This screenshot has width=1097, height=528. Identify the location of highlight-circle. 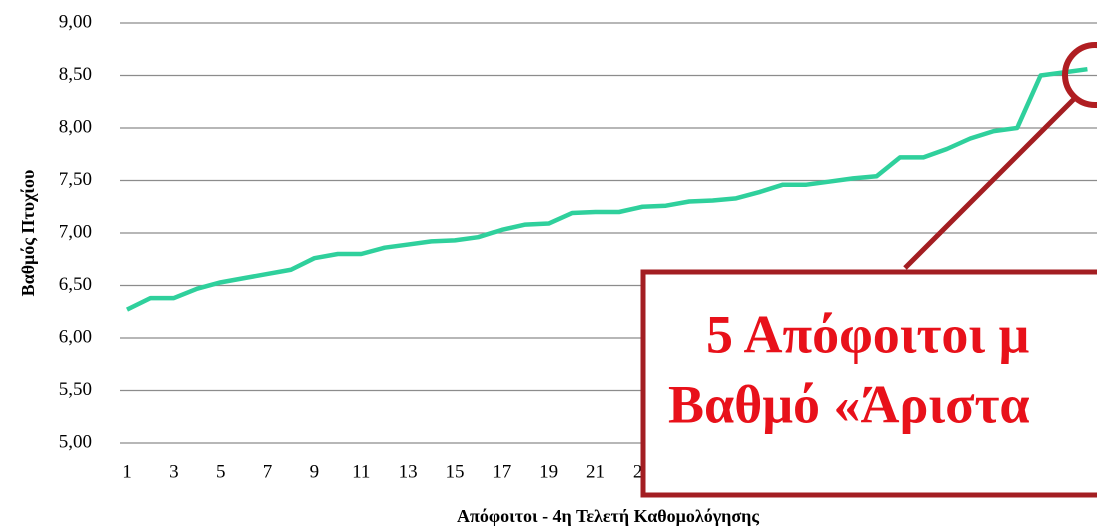
(1079, 75).